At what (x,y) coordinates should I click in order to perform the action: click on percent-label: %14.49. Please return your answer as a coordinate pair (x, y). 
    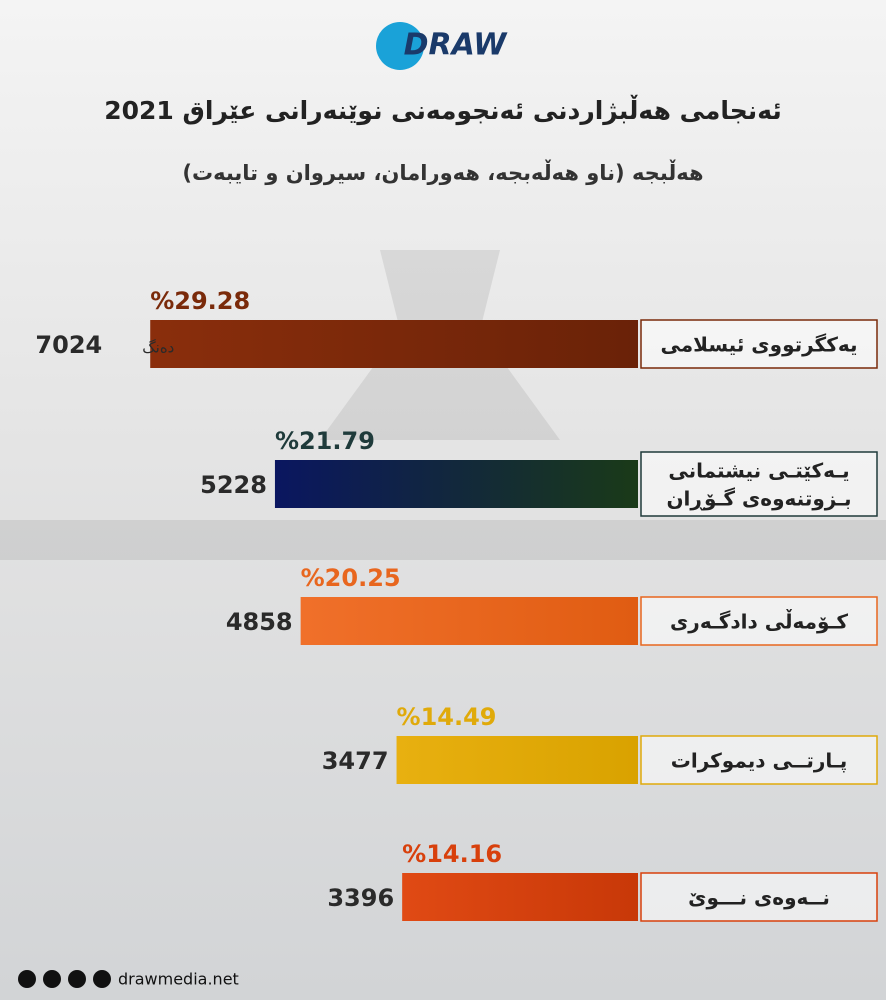
    Looking at the image, I should click on (447, 717).